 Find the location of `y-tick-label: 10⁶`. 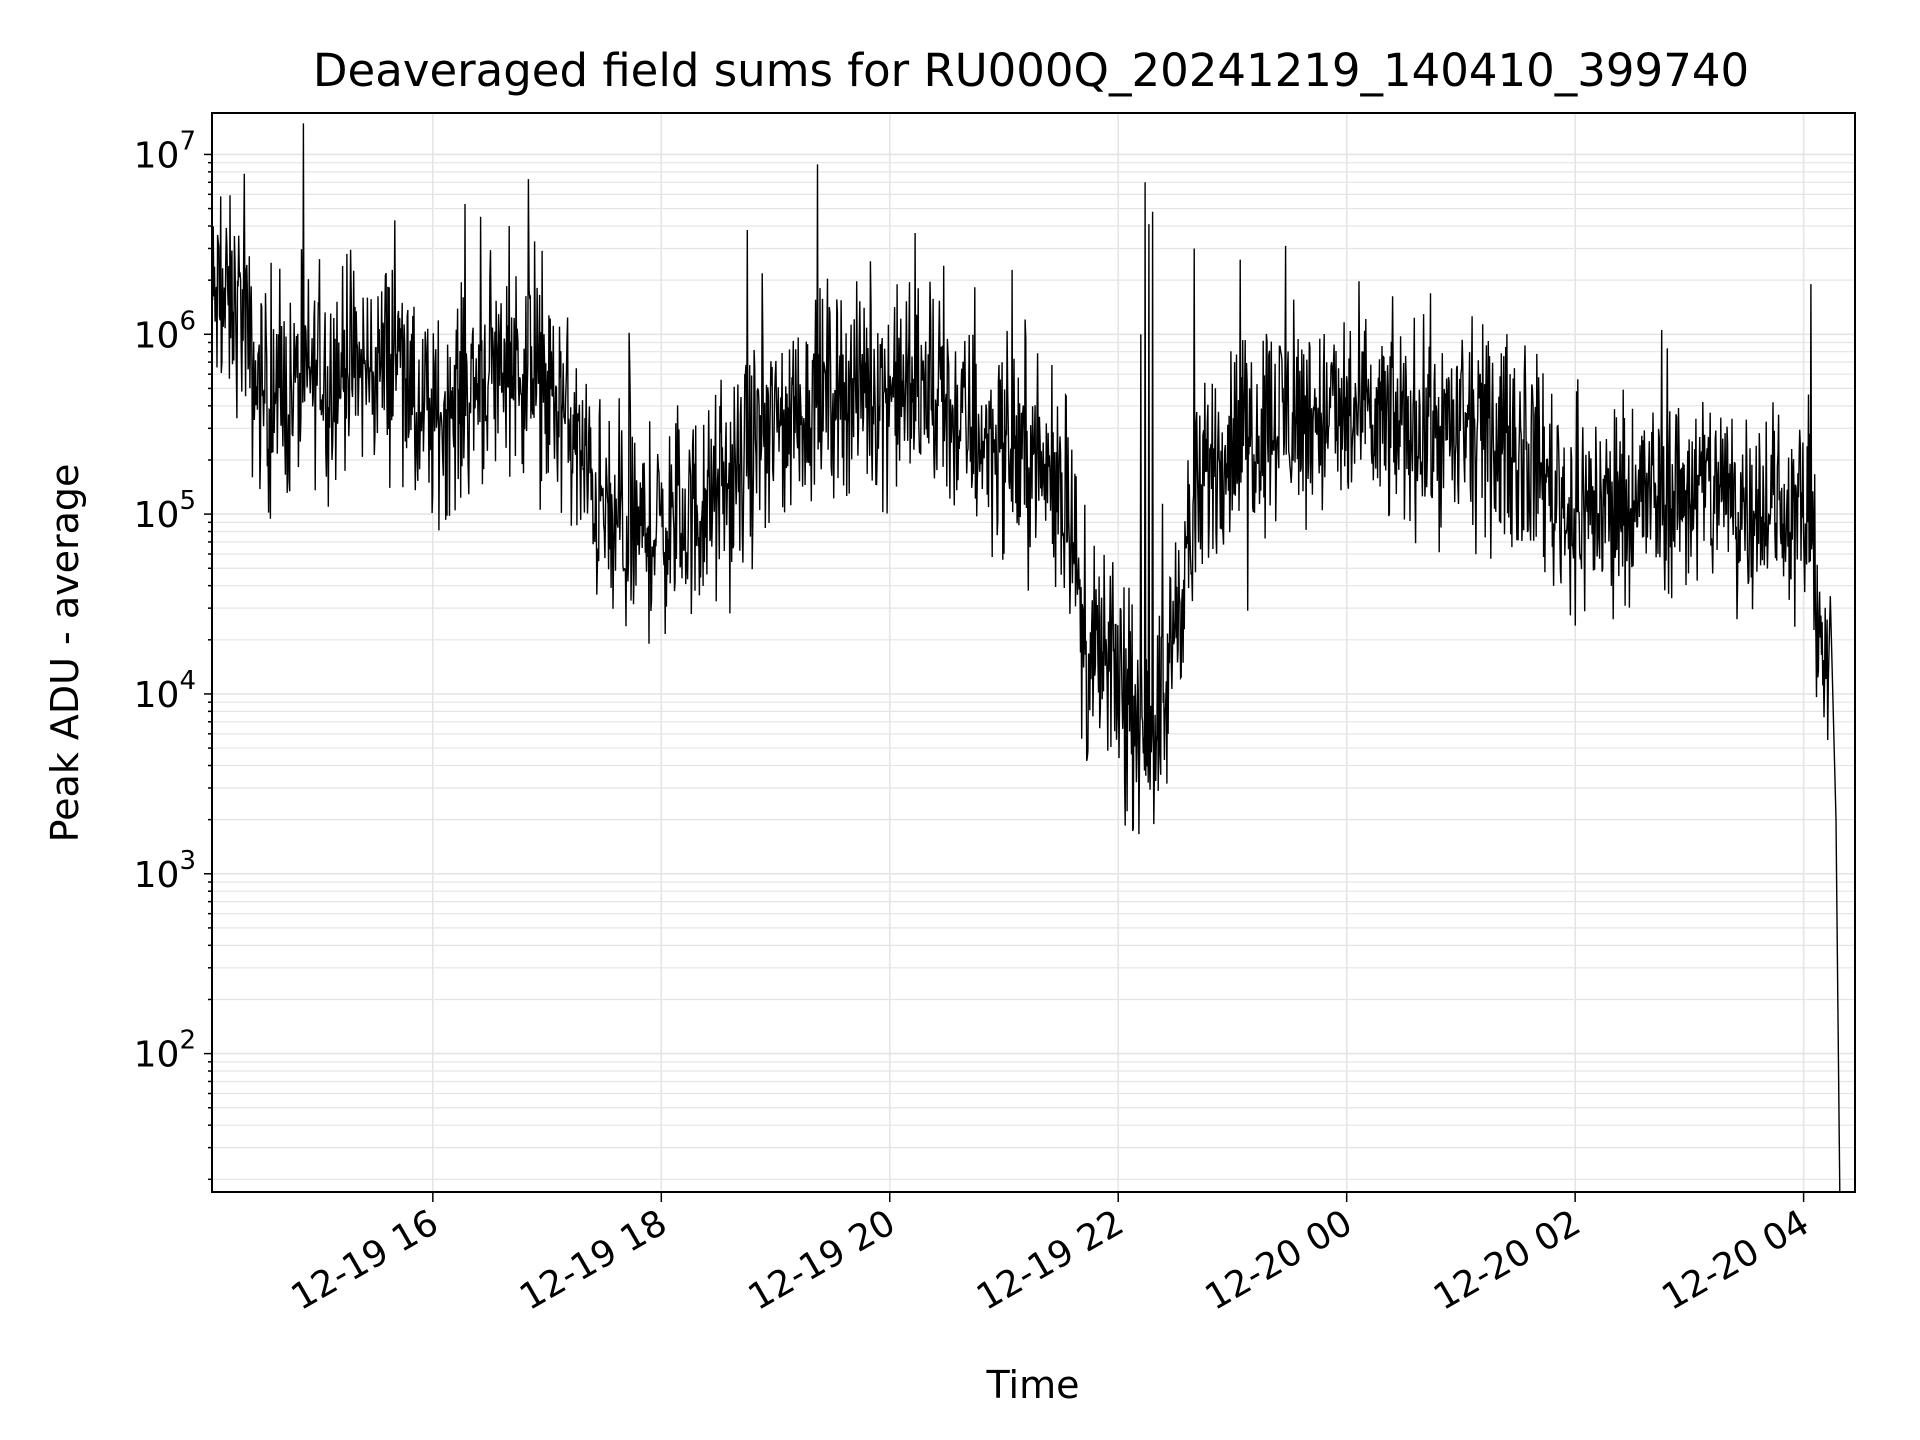

y-tick-label: 10⁶ is located at coordinates (165, 331).